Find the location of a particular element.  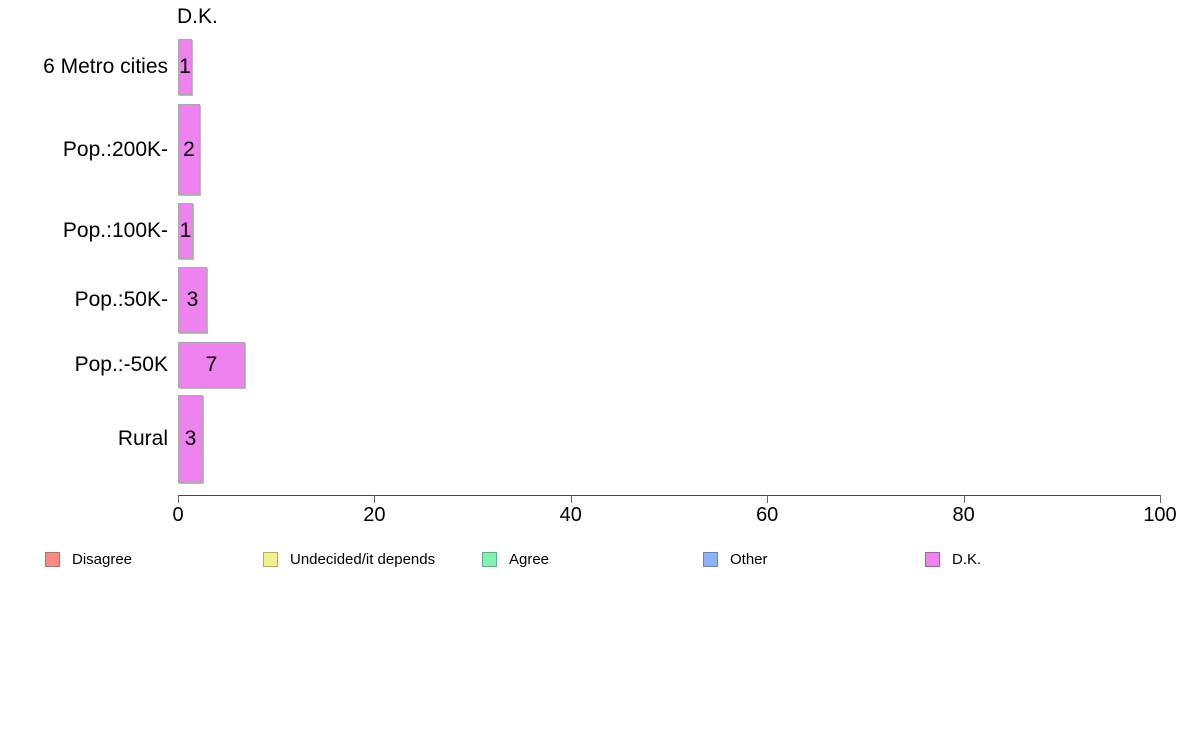

category-label: Pop.:50K- is located at coordinates (121, 299).